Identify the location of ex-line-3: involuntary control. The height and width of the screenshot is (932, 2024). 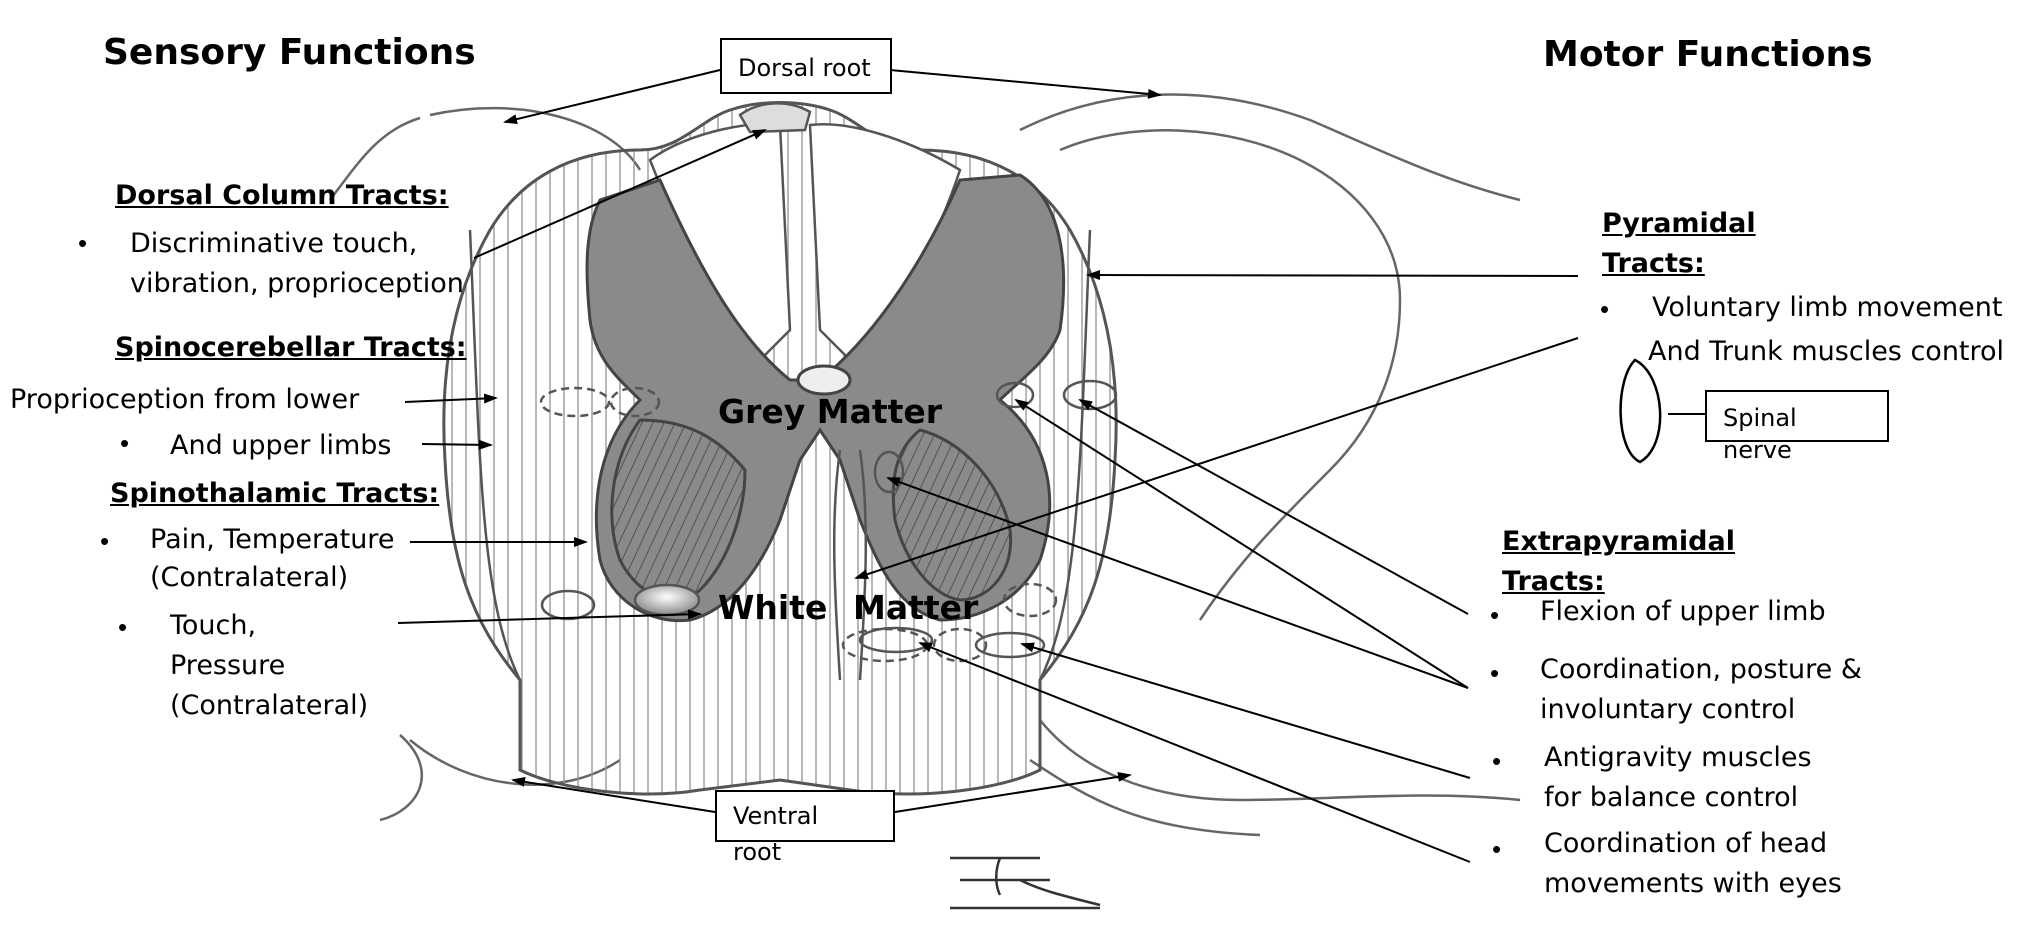
(1668, 709).